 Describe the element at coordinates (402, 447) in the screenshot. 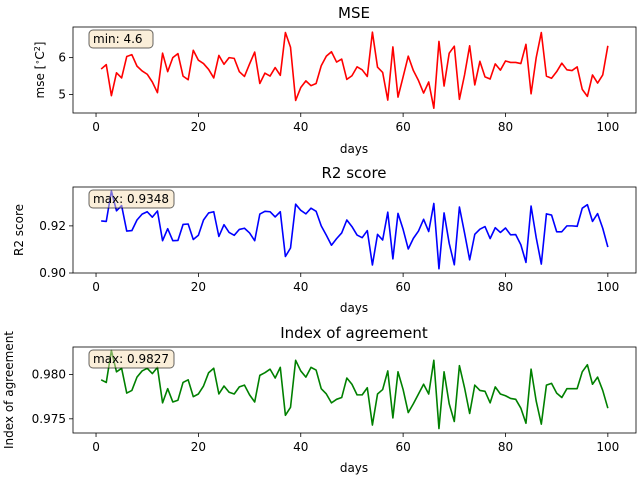

I see `ioa-xtick-label: 60` at that location.